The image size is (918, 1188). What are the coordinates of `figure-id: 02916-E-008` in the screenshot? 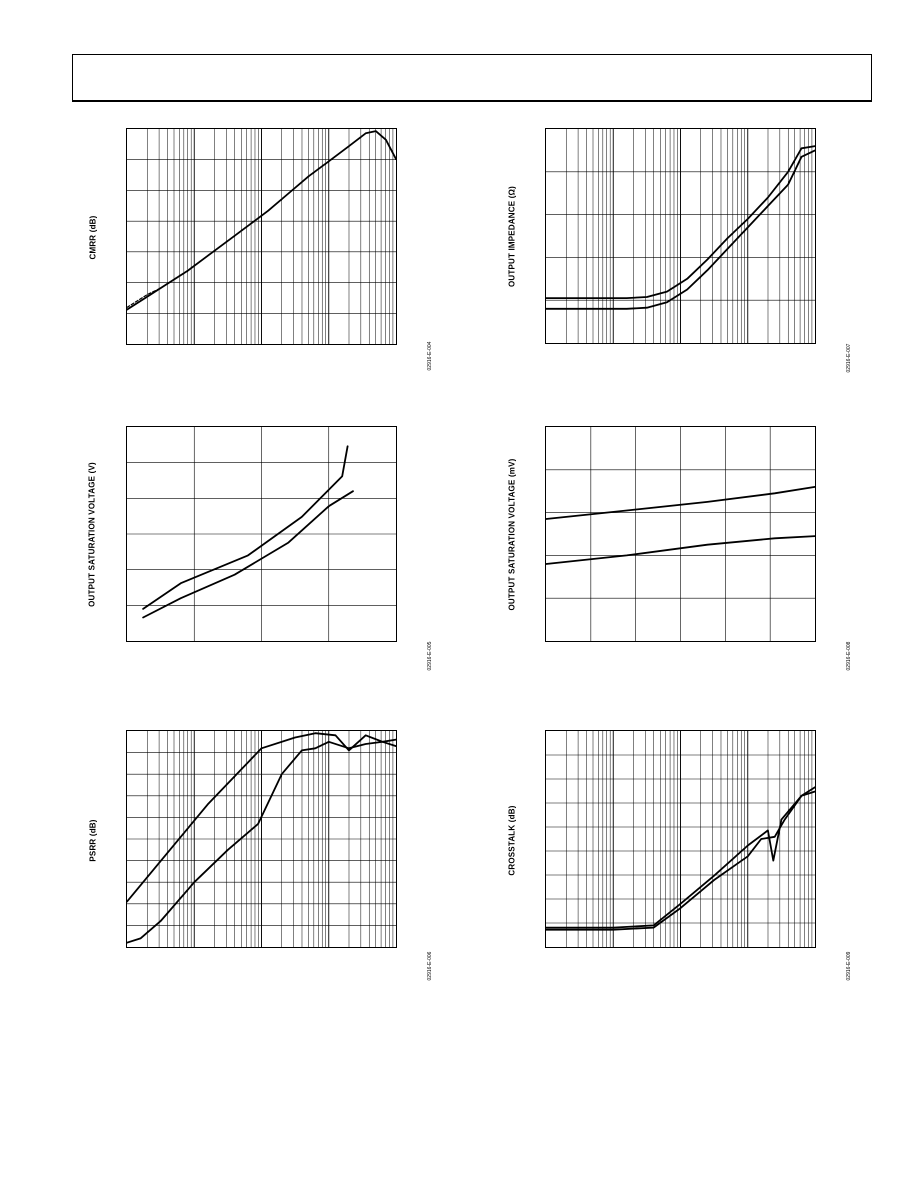 It's located at (849, 656).